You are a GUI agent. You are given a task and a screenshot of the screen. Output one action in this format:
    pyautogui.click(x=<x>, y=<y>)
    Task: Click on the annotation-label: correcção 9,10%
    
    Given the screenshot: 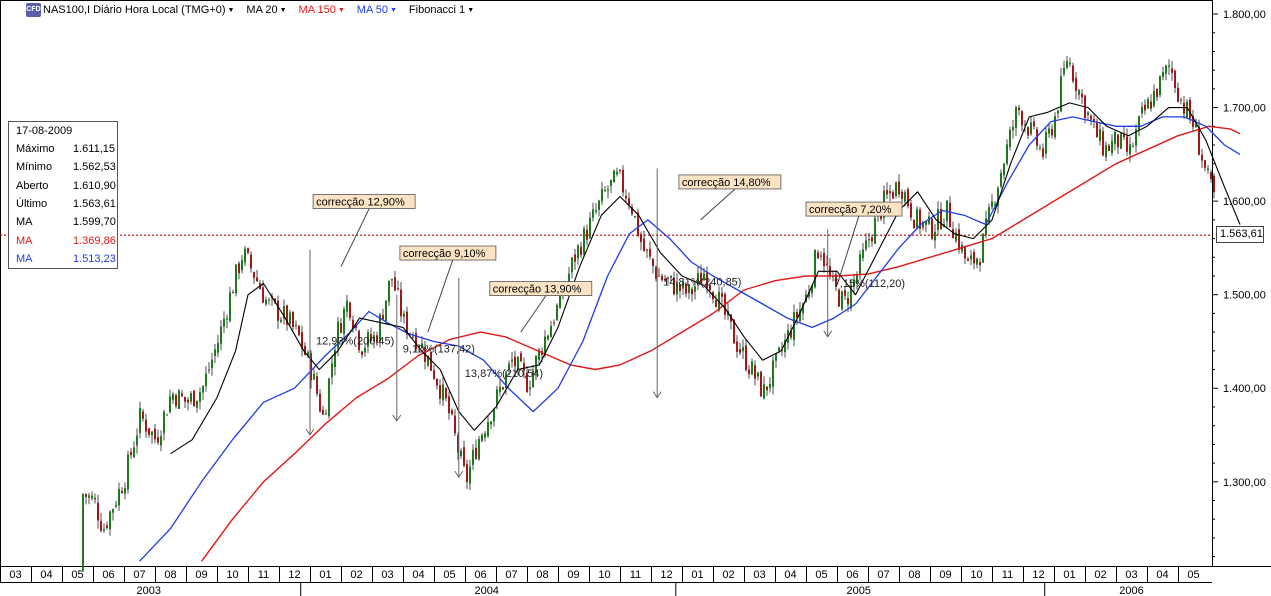 What is the action you would take?
    pyautogui.click(x=444, y=254)
    